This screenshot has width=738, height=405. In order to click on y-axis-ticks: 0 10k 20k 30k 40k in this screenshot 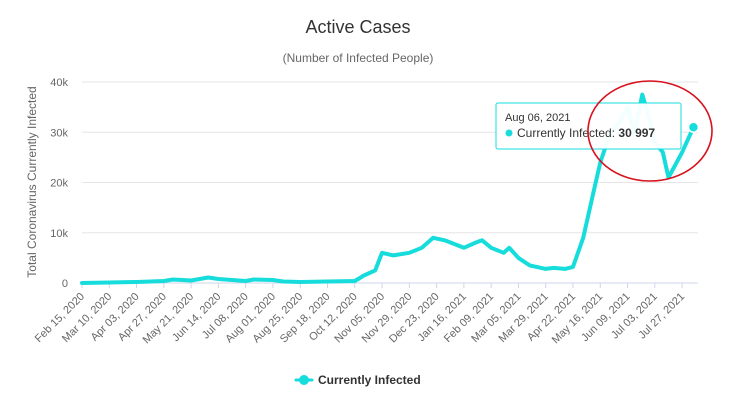, I will do `click(59, 183)`.